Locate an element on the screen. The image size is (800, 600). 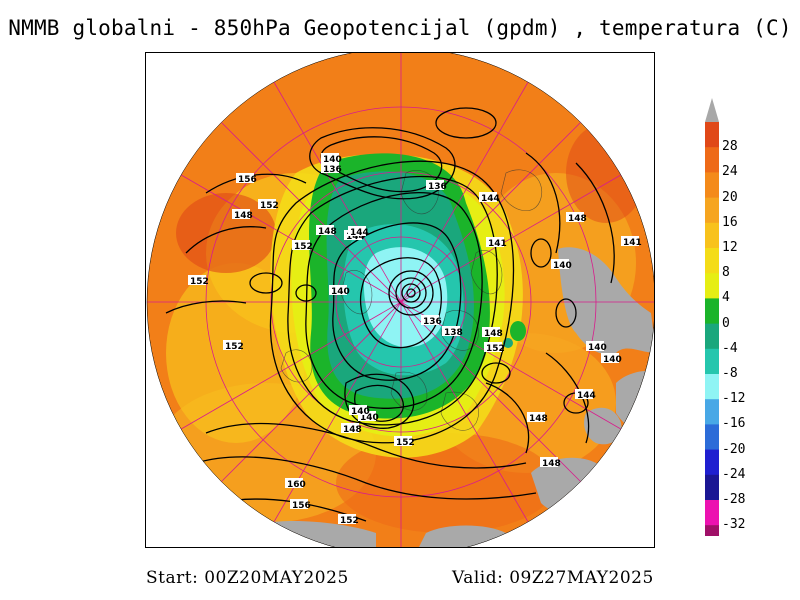
contour-label: 138 is located at coordinates (452, 332).